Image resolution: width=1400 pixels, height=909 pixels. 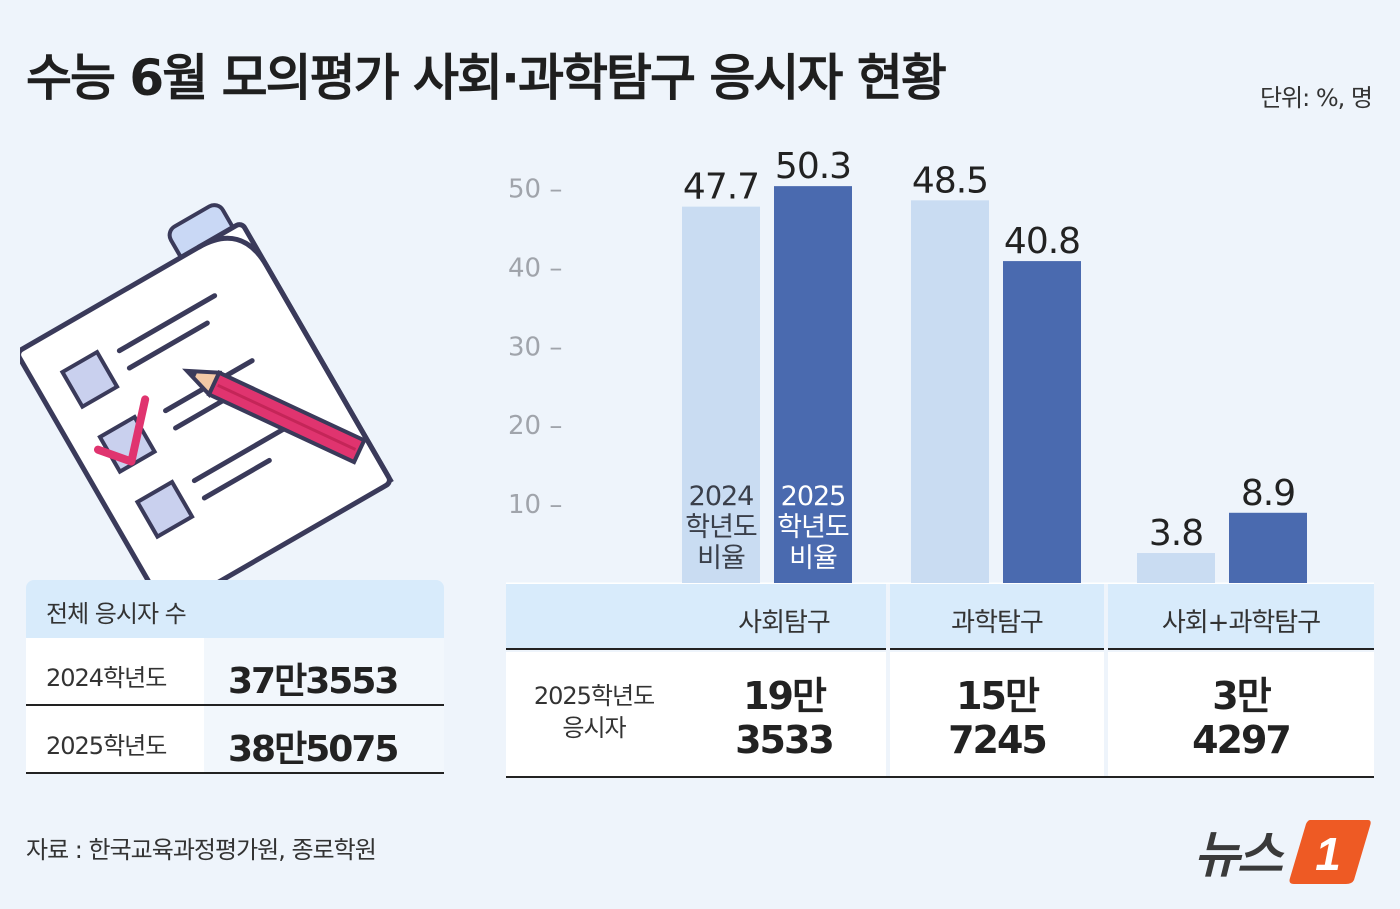 I want to click on bar-value-label: 48.5, so click(x=950, y=180).